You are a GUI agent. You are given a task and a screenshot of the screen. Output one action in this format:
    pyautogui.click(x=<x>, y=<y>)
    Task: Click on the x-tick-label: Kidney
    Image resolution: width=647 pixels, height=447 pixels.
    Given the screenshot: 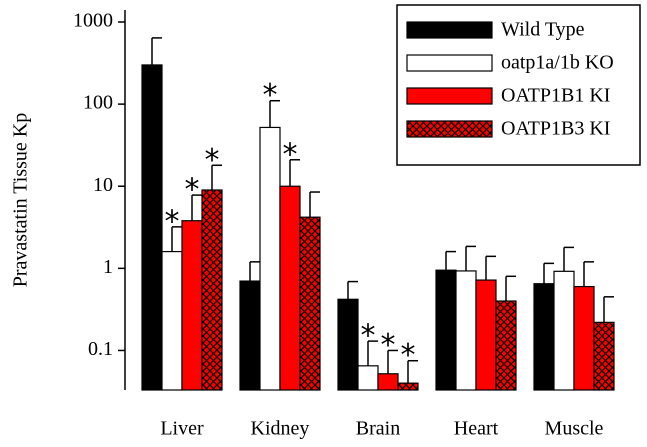 What is the action you would take?
    pyautogui.click(x=280, y=429)
    